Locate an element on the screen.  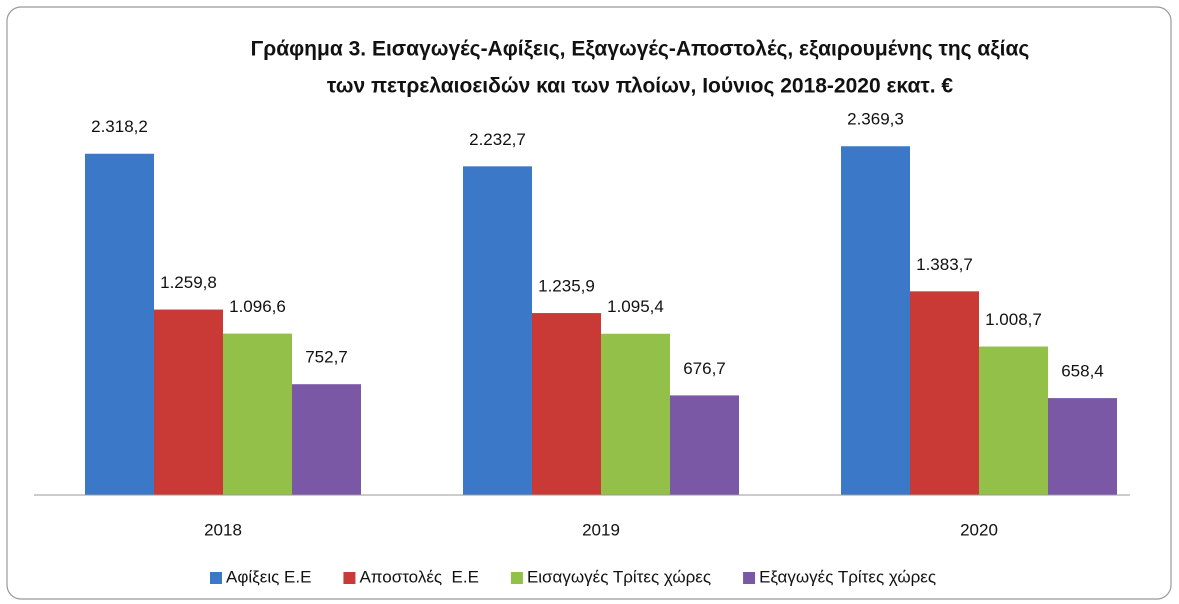
value-label: 1.008,7 is located at coordinates (1013, 319).